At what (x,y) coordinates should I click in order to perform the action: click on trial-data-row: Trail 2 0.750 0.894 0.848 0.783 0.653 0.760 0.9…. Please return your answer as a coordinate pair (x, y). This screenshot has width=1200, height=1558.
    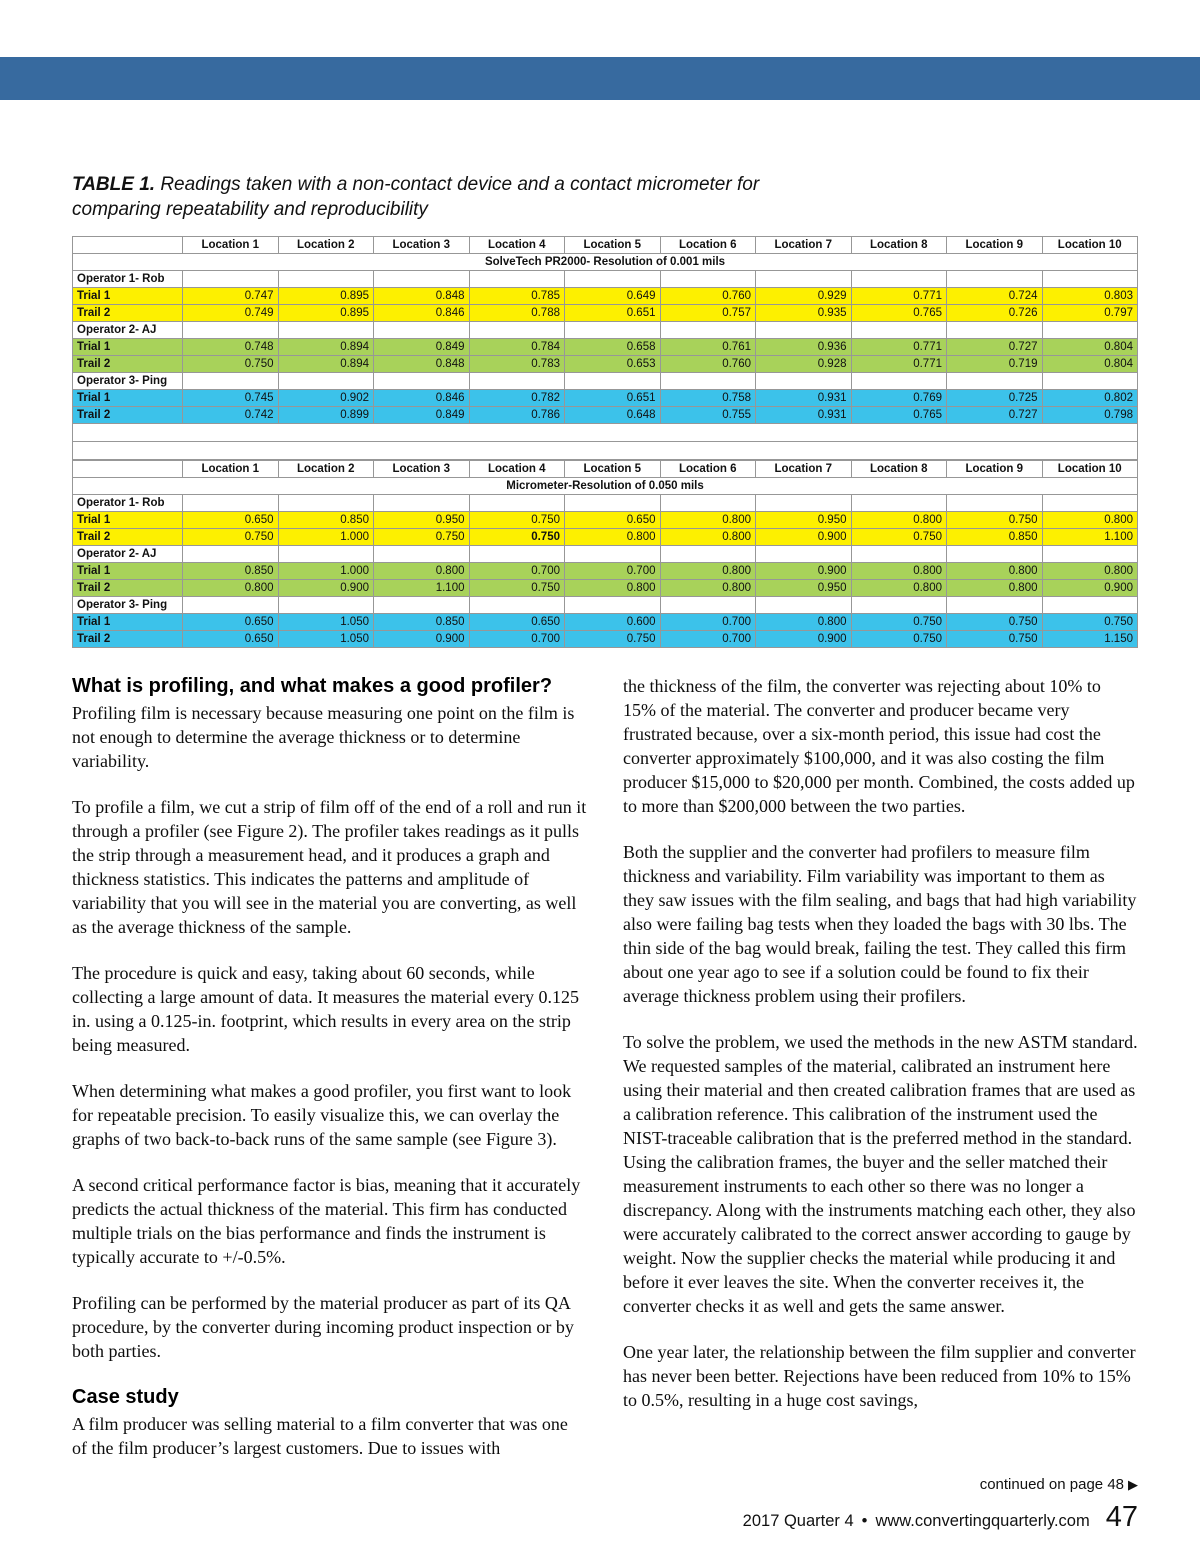
    Looking at the image, I should click on (605, 364).